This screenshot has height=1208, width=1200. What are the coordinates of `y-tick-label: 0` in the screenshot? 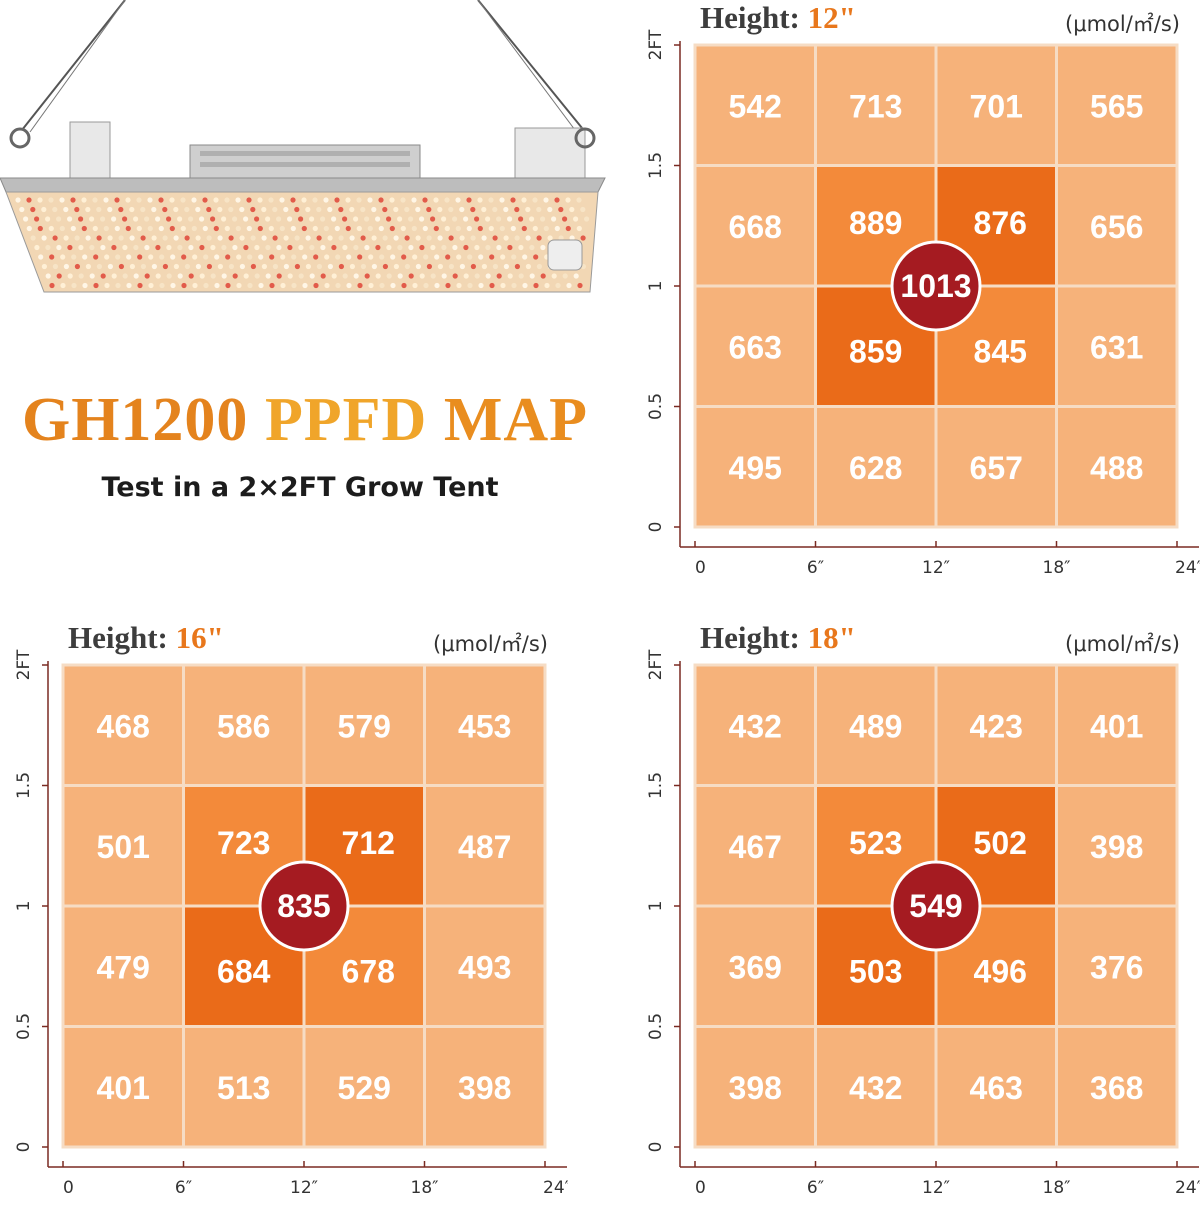 It's located at (656, 1147).